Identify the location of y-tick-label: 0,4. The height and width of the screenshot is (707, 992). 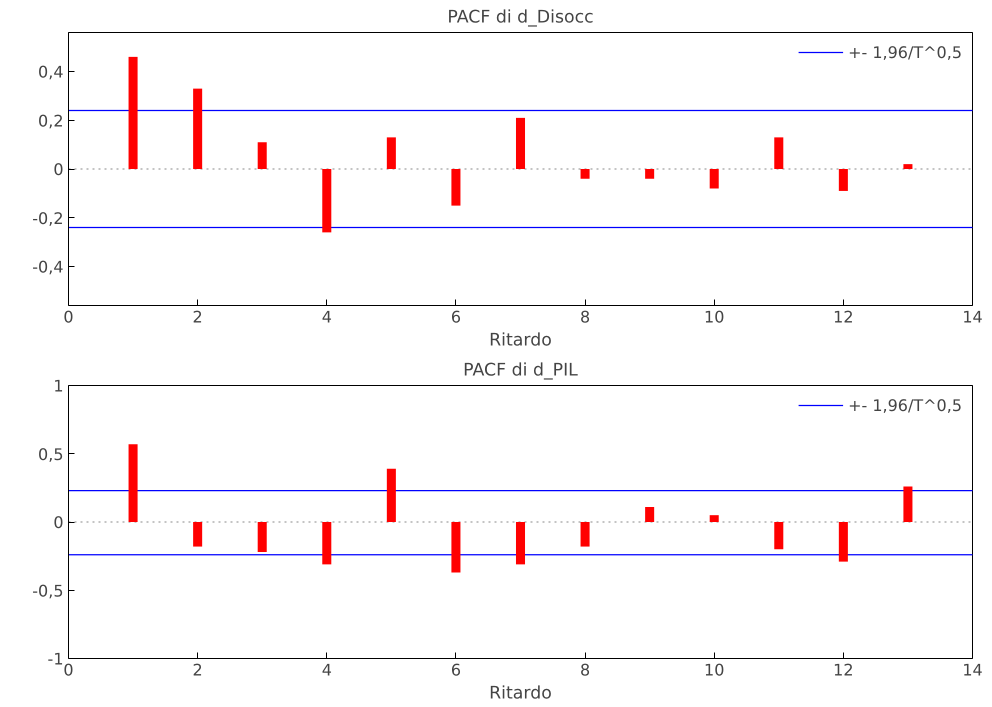
(51, 72).